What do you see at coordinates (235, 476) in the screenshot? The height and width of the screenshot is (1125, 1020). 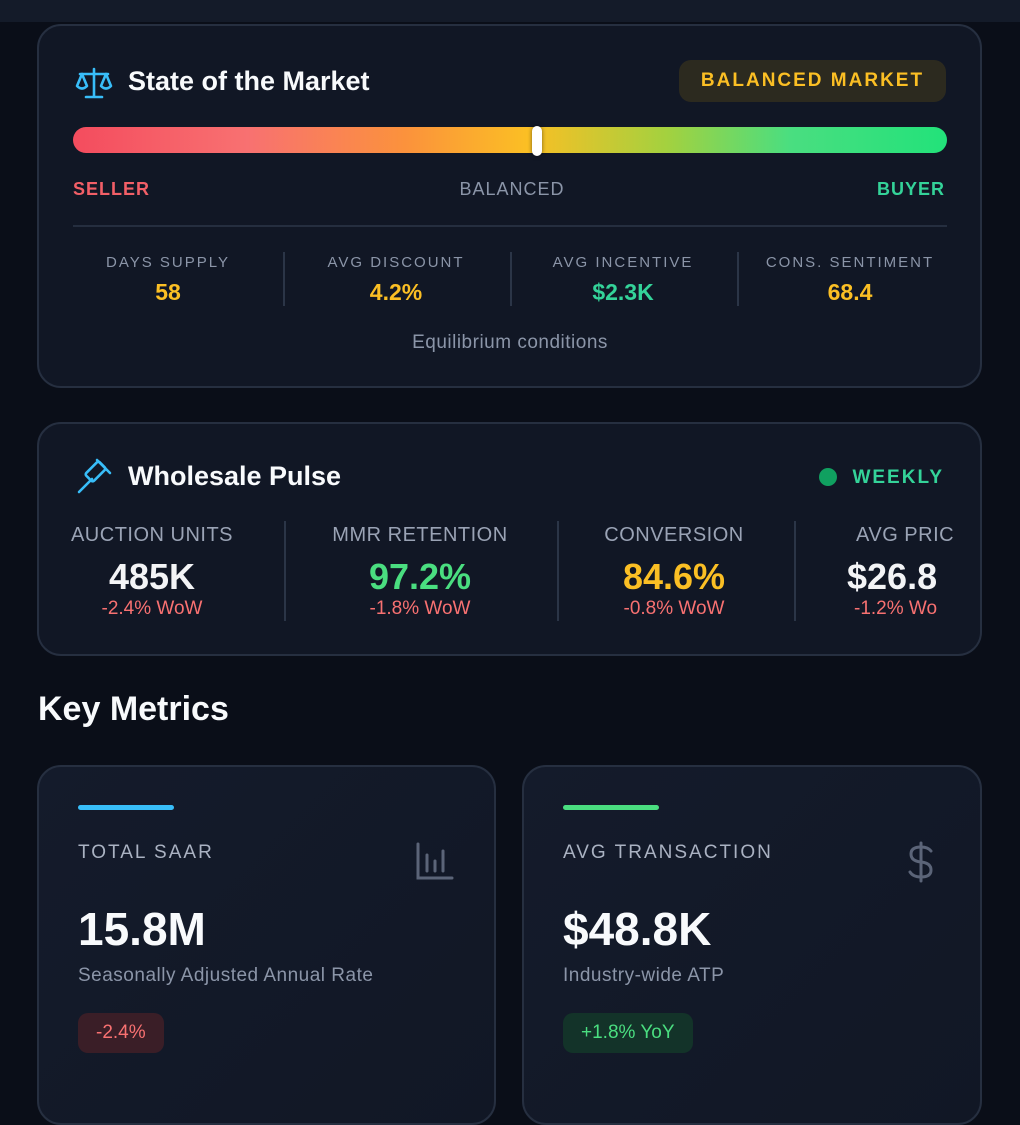 I see `card-title: Wholesale Pulse` at bounding box center [235, 476].